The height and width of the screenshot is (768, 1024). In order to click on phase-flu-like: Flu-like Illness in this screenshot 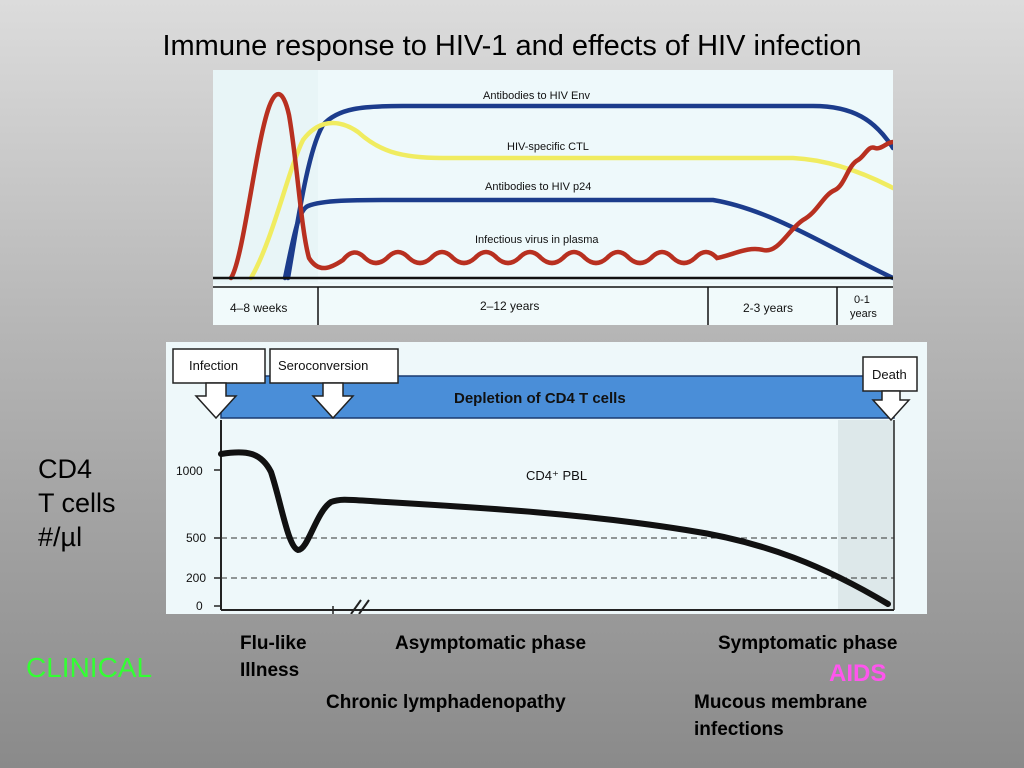, I will do `click(273, 657)`.